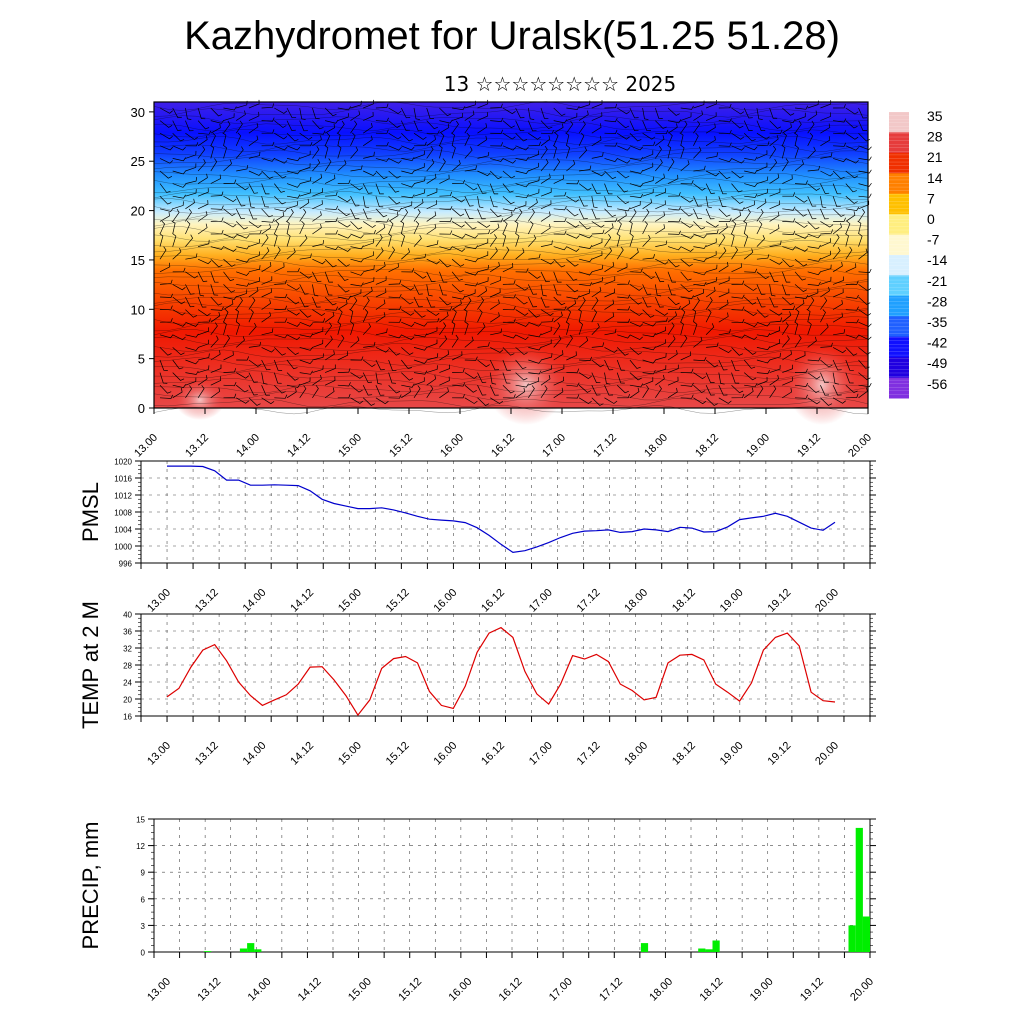 The height and width of the screenshot is (1024, 1024). What do you see at coordinates (207, 601) in the screenshot?
I see `x-tick-label: 13.12` at bounding box center [207, 601].